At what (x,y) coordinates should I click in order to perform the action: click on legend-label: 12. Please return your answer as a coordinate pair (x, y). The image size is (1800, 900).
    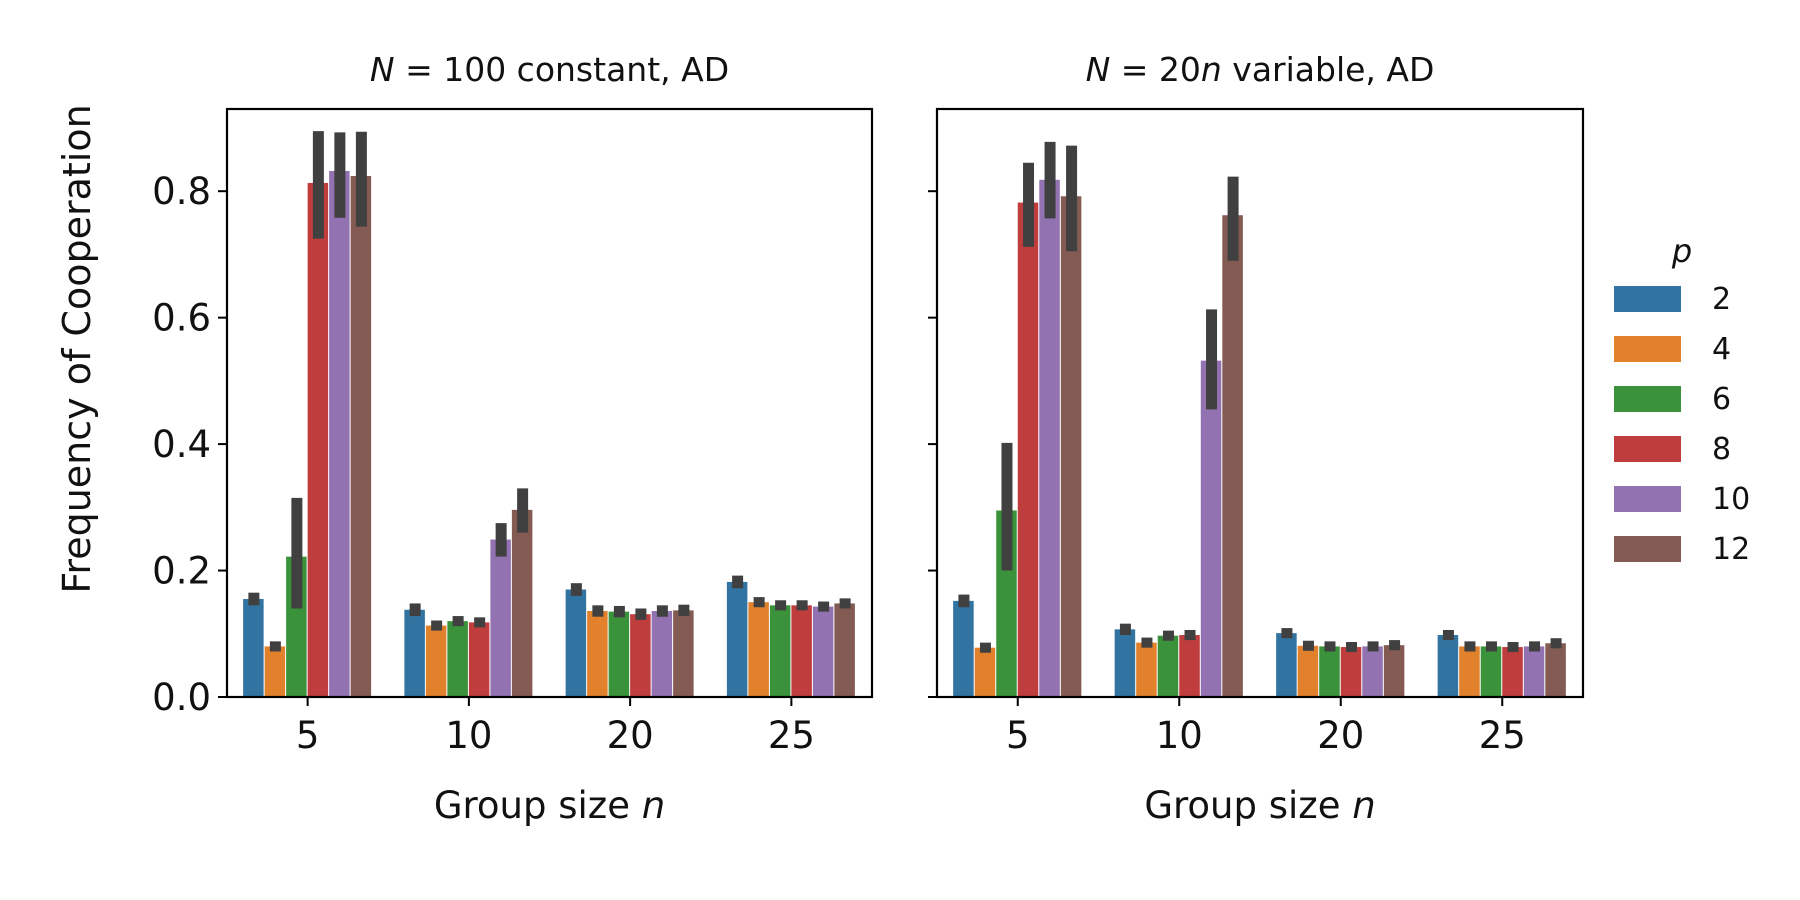
    Looking at the image, I should click on (1731, 549).